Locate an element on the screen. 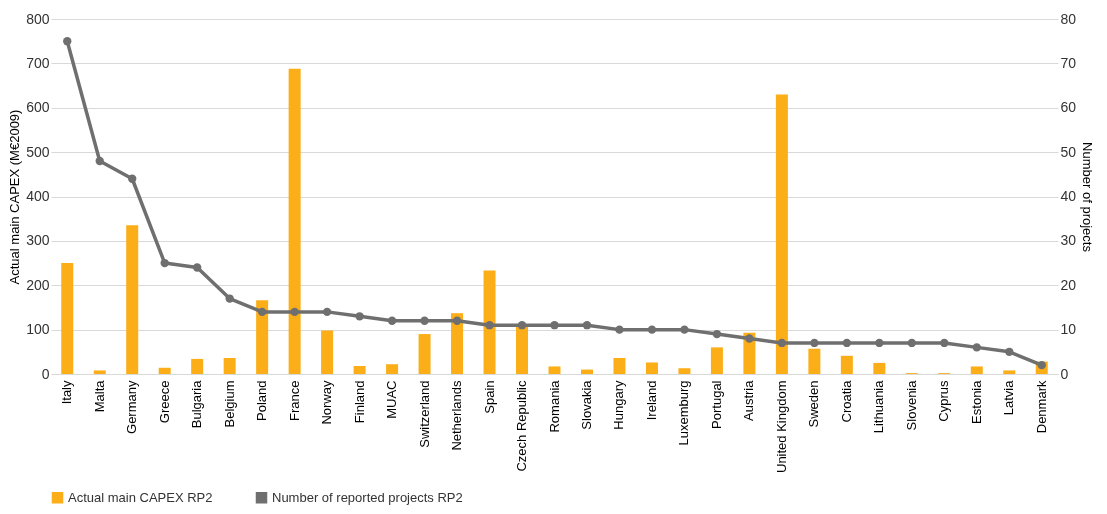 The image size is (1107, 514). x-tick-label: Denmark is located at coordinates (1041, 407).